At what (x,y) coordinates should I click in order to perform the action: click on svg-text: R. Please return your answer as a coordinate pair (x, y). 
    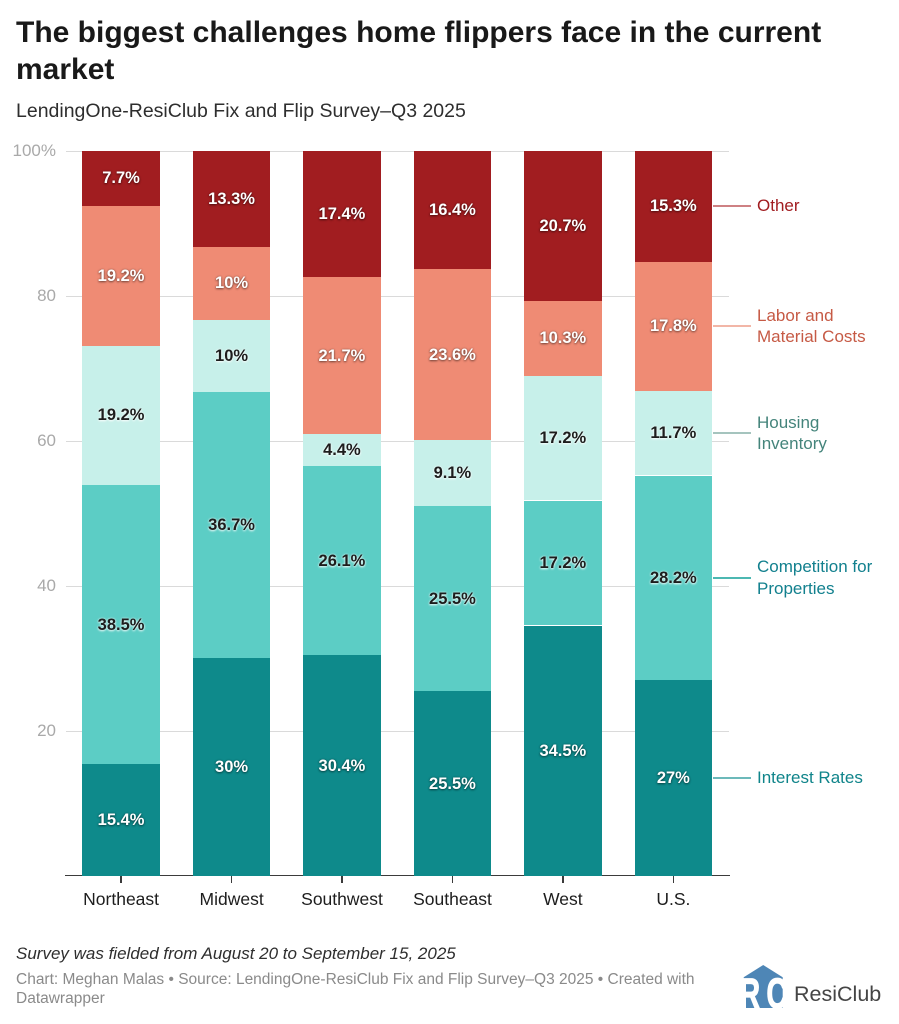
    Looking at the image, I should click on (750, 989).